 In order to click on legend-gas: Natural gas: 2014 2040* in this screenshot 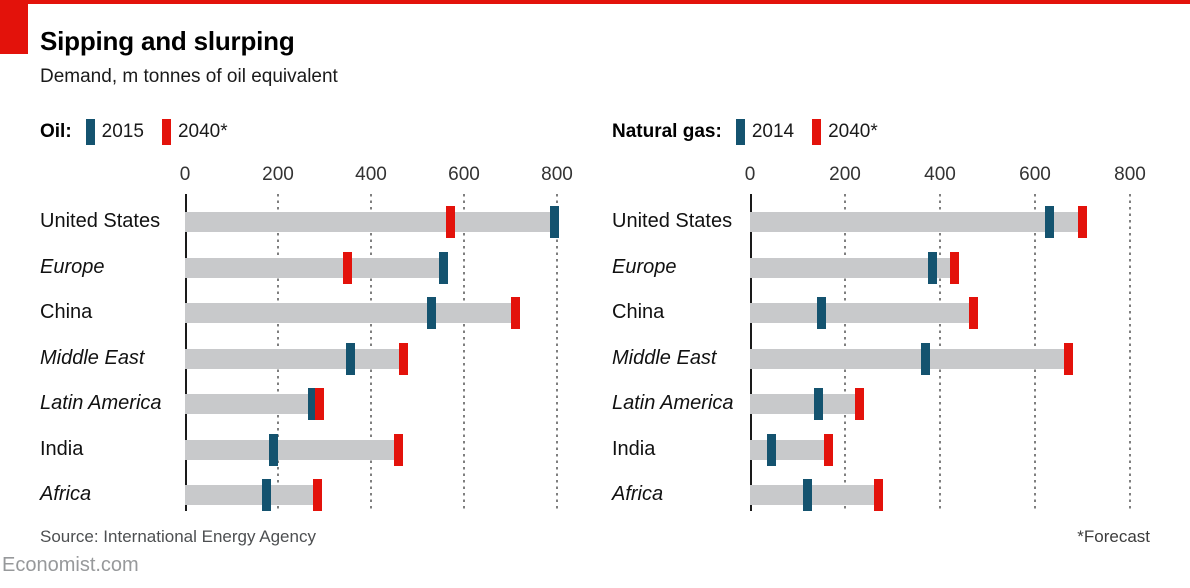, I will do `click(754, 132)`.